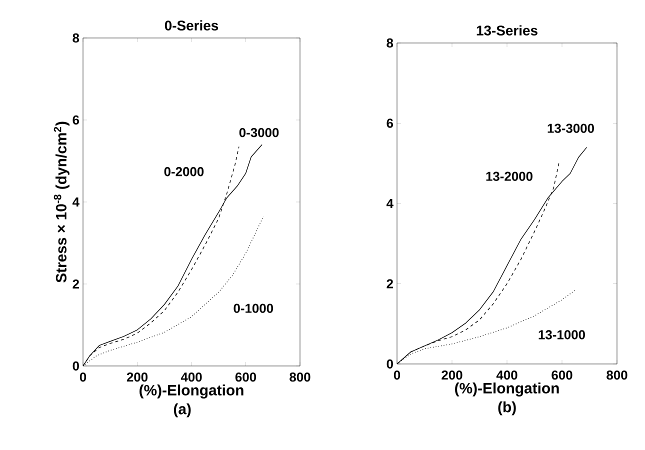  What do you see at coordinates (509, 176) in the screenshot?
I see `series-label: 13-2000` at bounding box center [509, 176].